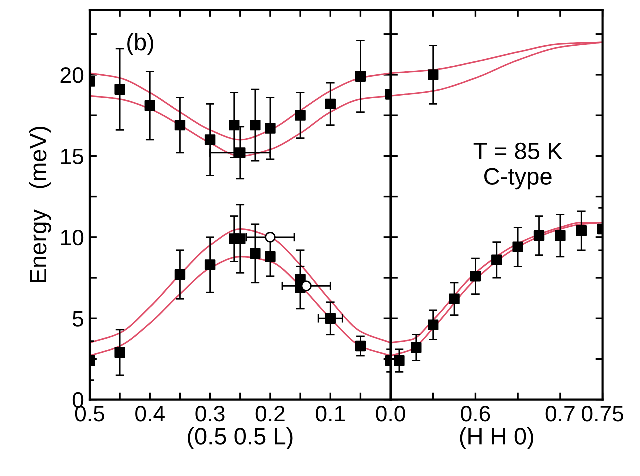 Image resolution: width=640 pixels, height=476 pixels. What do you see at coordinates (603, 414) in the screenshot?
I see `x-tick-label: 0.75` at bounding box center [603, 414].